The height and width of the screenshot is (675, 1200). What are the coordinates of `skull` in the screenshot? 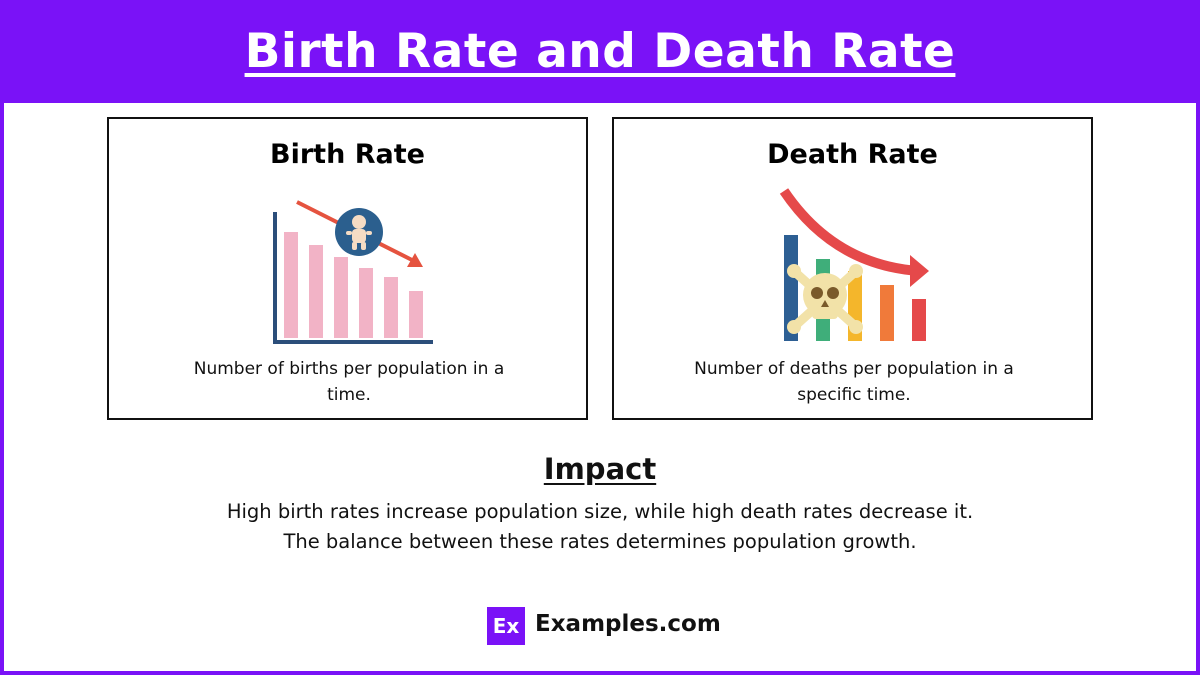 It's located at (825, 299).